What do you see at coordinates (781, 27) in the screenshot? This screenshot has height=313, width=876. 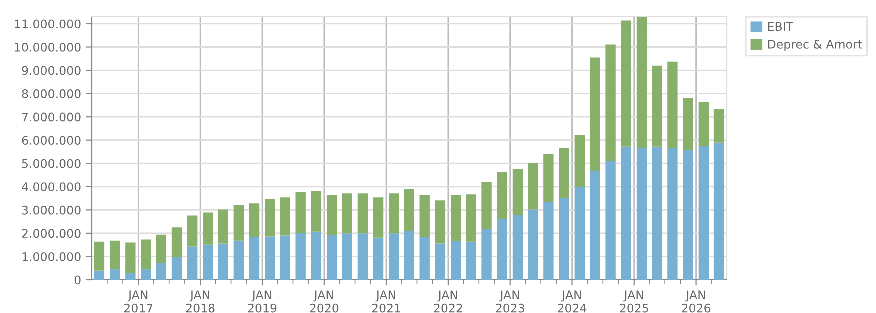 I see `legend-label: EBIT` at bounding box center [781, 27].